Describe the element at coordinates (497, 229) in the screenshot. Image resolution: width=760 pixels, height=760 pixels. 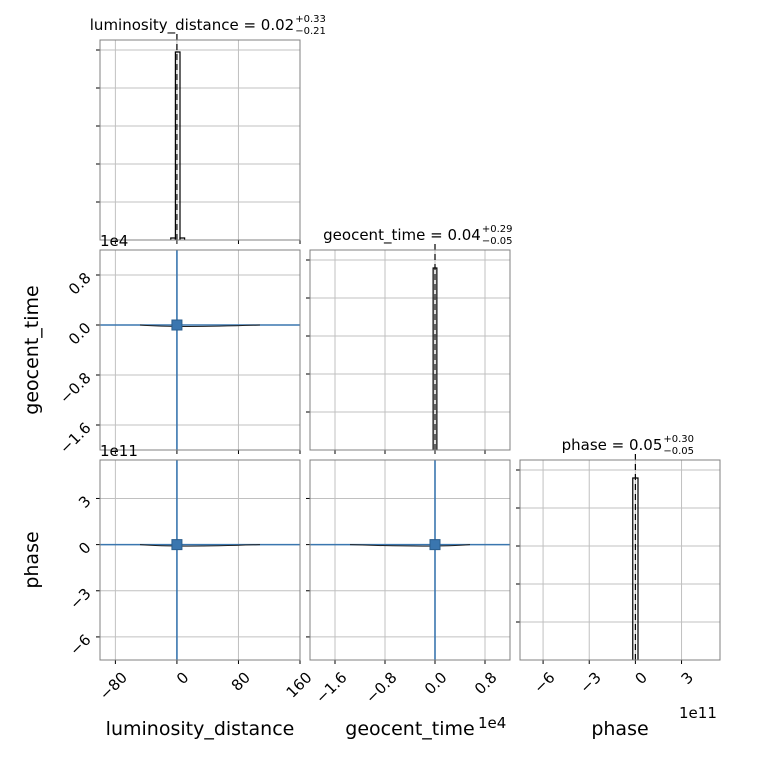
I see `title-upper-geocent_time: +0.29` at that location.